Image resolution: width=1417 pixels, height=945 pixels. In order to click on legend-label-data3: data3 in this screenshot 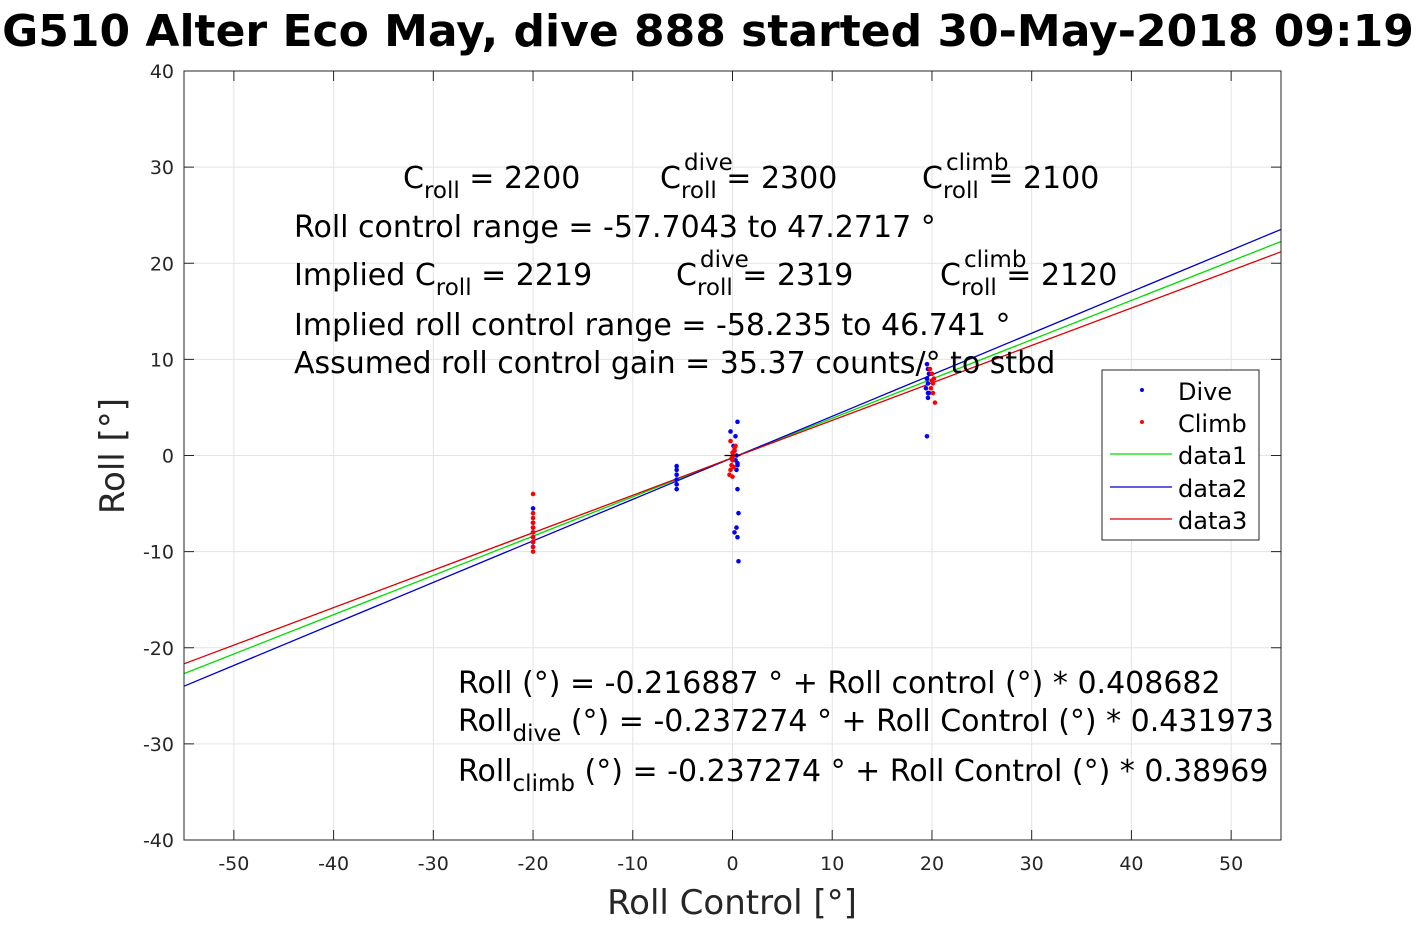, I will do `click(1212, 521)`.